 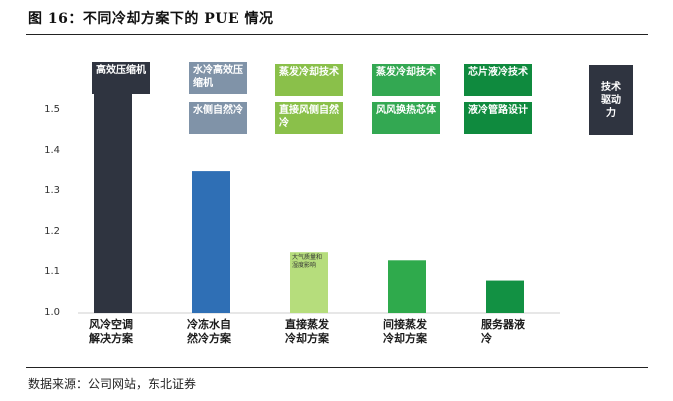 What do you see at coordinates (337, 34) in the screenshot?
I see `top-rule` at bounding box center [337, 34].